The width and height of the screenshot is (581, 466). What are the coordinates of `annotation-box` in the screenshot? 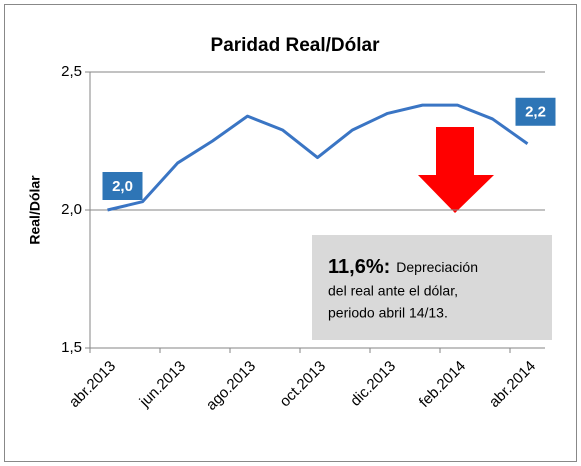 It's located at (432, 287).